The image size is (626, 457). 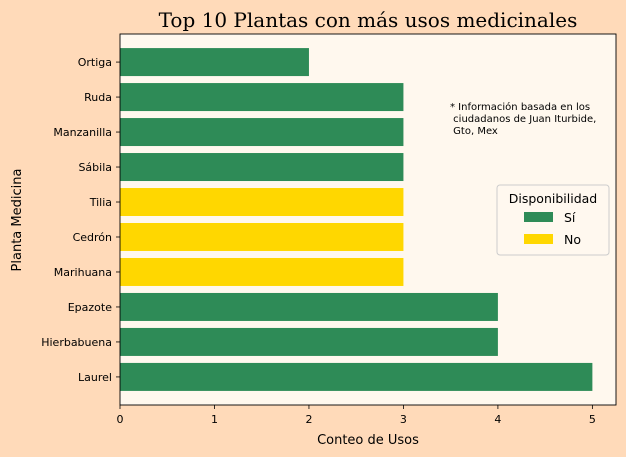 I want to click on legend-label-si: Sí, so click(x=570, y=217).